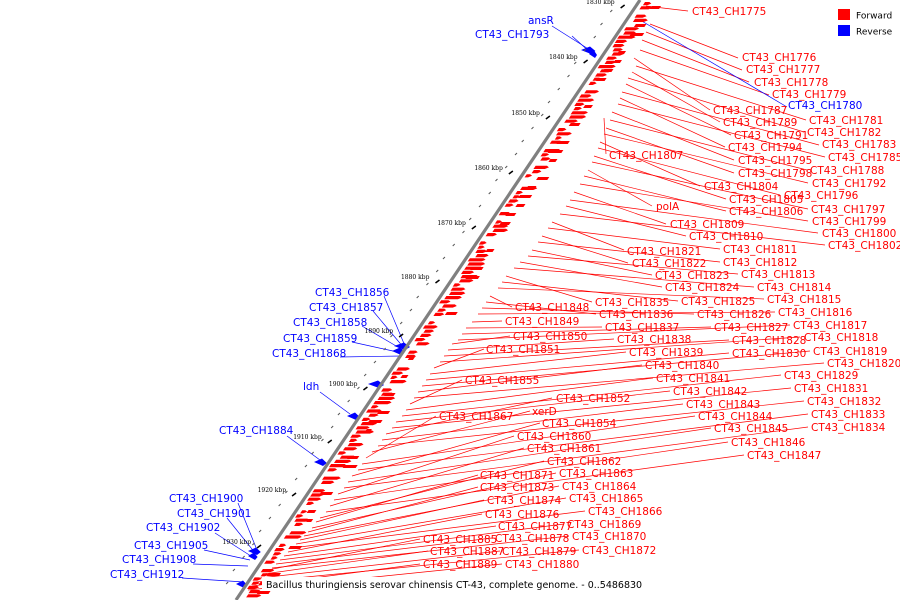  What do you see at coordinates (634, 238) in the screenshot?
I see `connector-ct43-ch1811` at bounding box center [634, 238].